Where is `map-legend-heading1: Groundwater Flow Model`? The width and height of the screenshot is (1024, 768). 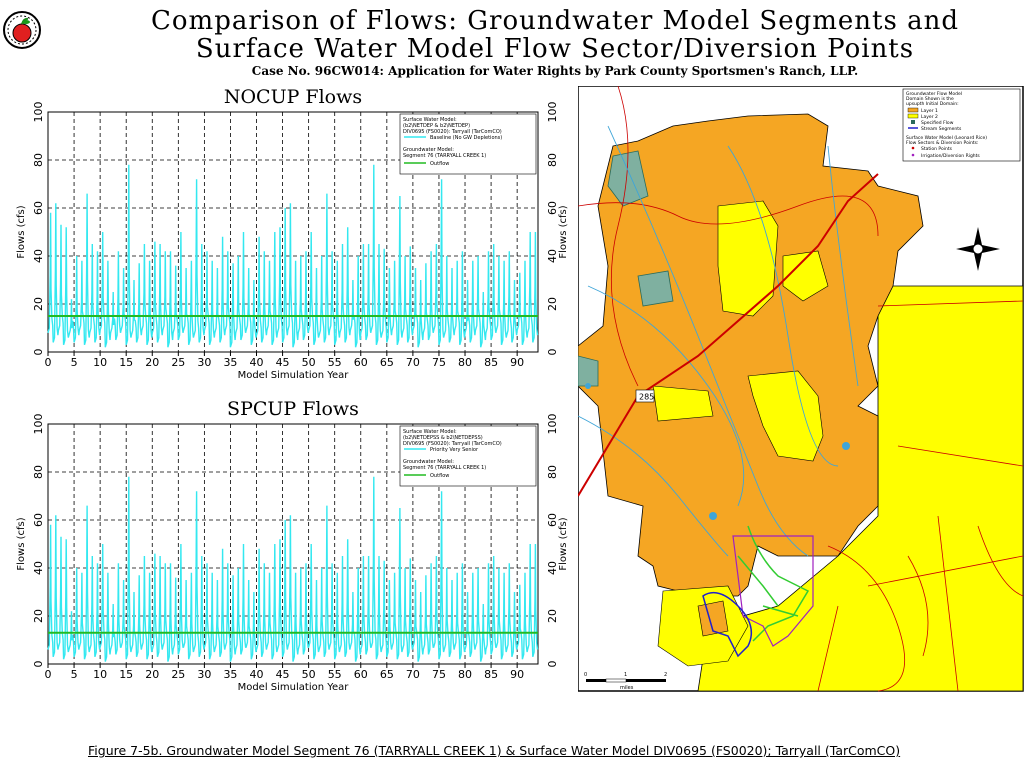 map-legend-heading1: Groundwater Flow Model is located at coordinates (934, 94).